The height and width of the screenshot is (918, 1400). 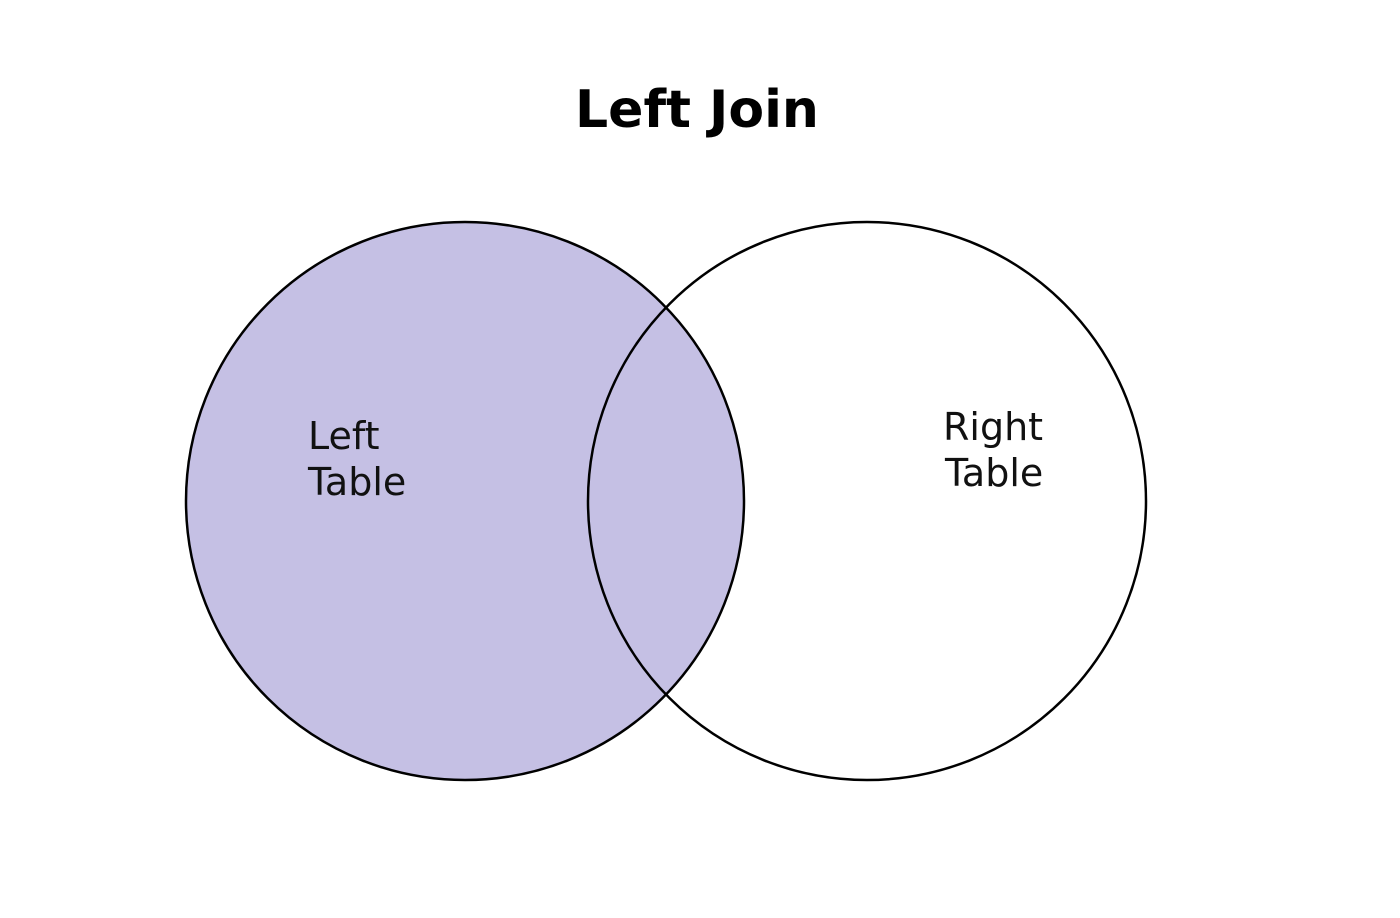 What do you see at coordinates (993, 450) in the screenshot?
I see `right-set-label: Right Table` at bounding box center [993, 450].